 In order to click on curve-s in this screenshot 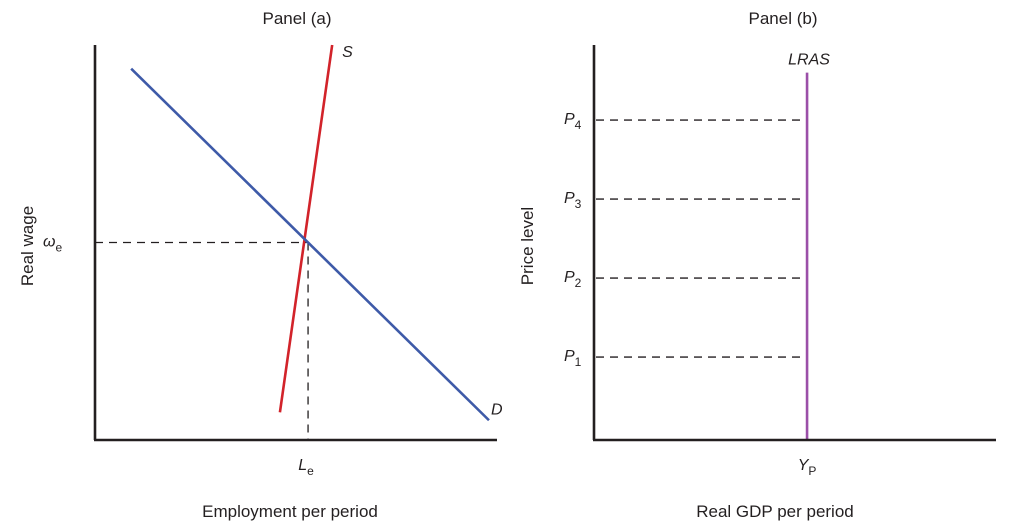, I will do `click(306, 228)`.